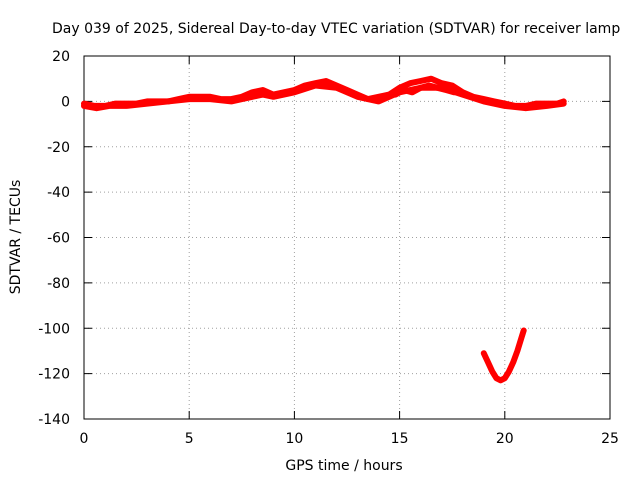 Image resolution: width=640 pixels, height=480 pixels. I want to click on y-tick-label: -100, so click(54, 329).